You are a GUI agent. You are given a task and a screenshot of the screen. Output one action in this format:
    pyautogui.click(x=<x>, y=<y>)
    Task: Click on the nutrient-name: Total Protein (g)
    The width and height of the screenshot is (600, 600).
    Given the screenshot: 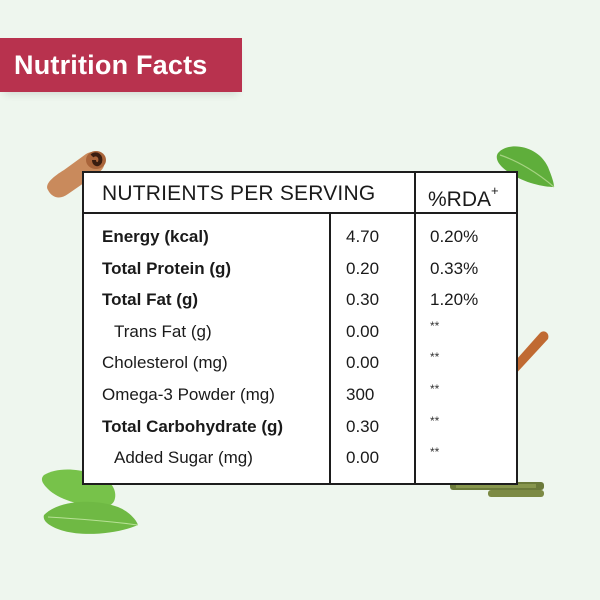 What is the action you would take?
    pyautogui.click(x=167, y=268)
    